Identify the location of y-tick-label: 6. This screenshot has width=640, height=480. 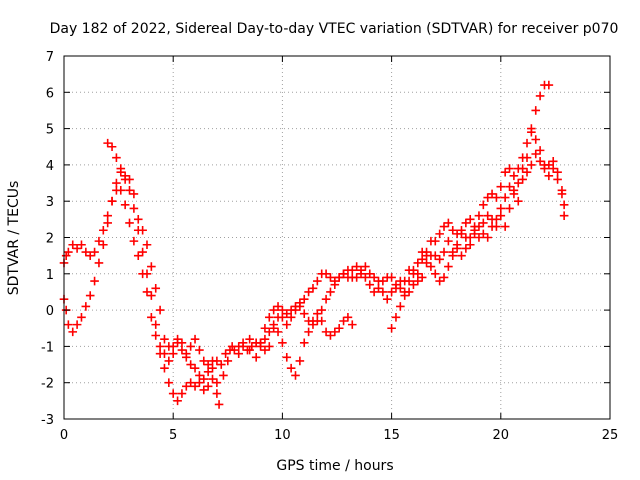
(50, 93).